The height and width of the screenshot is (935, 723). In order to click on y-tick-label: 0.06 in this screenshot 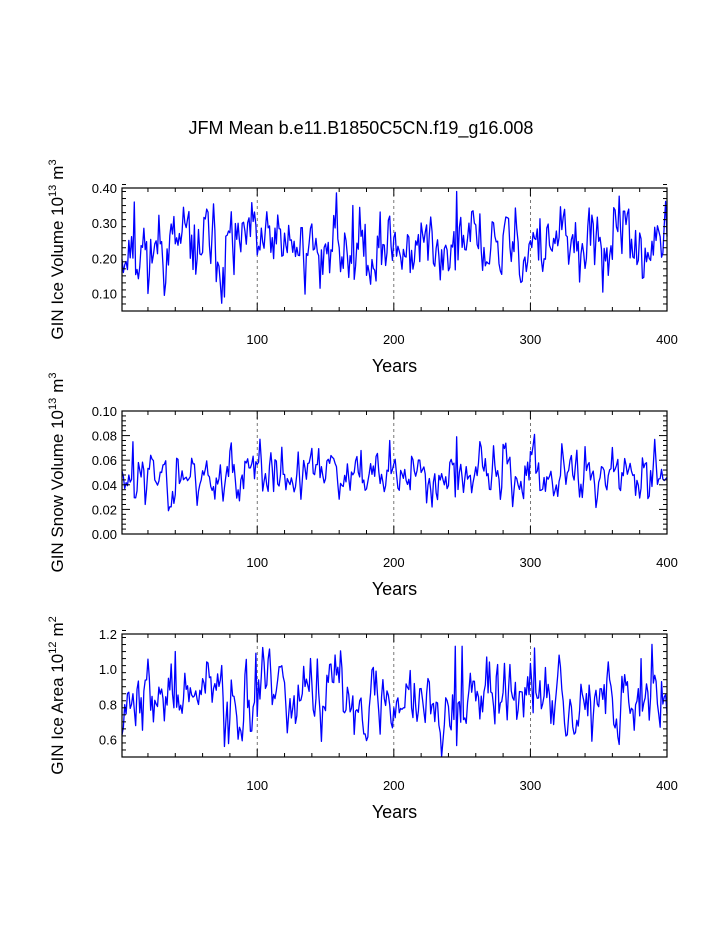, I will do `click(104, 460)`.